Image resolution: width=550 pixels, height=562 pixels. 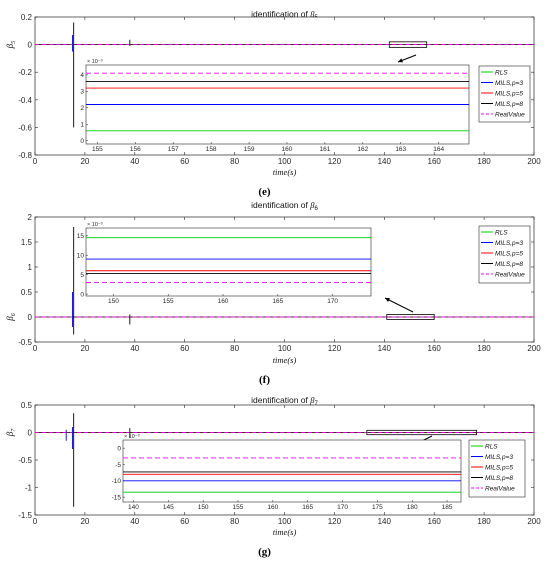 I want to click on chart-title-subscript: 7, so click(x=316, y=404).